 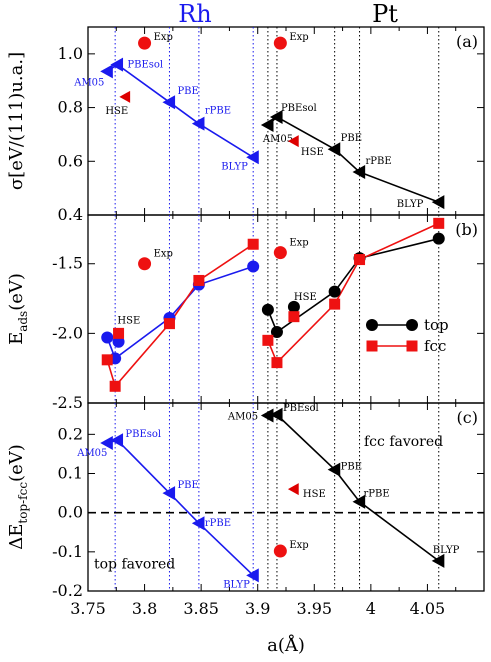 What do you see at coordinates (435, 346) in the screenshot?
I see `legend-fcc-label: fcc` at bounding box center [435, 346].